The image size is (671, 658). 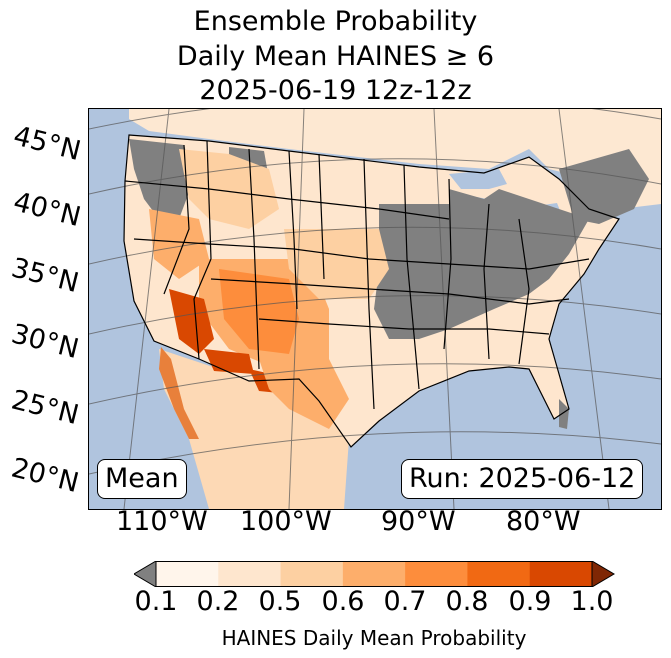 What do you see at coordinates (530, 601) in the screenshot?
I see `colorbar-tick-6: 0.9` at bounding box center [530, 601].